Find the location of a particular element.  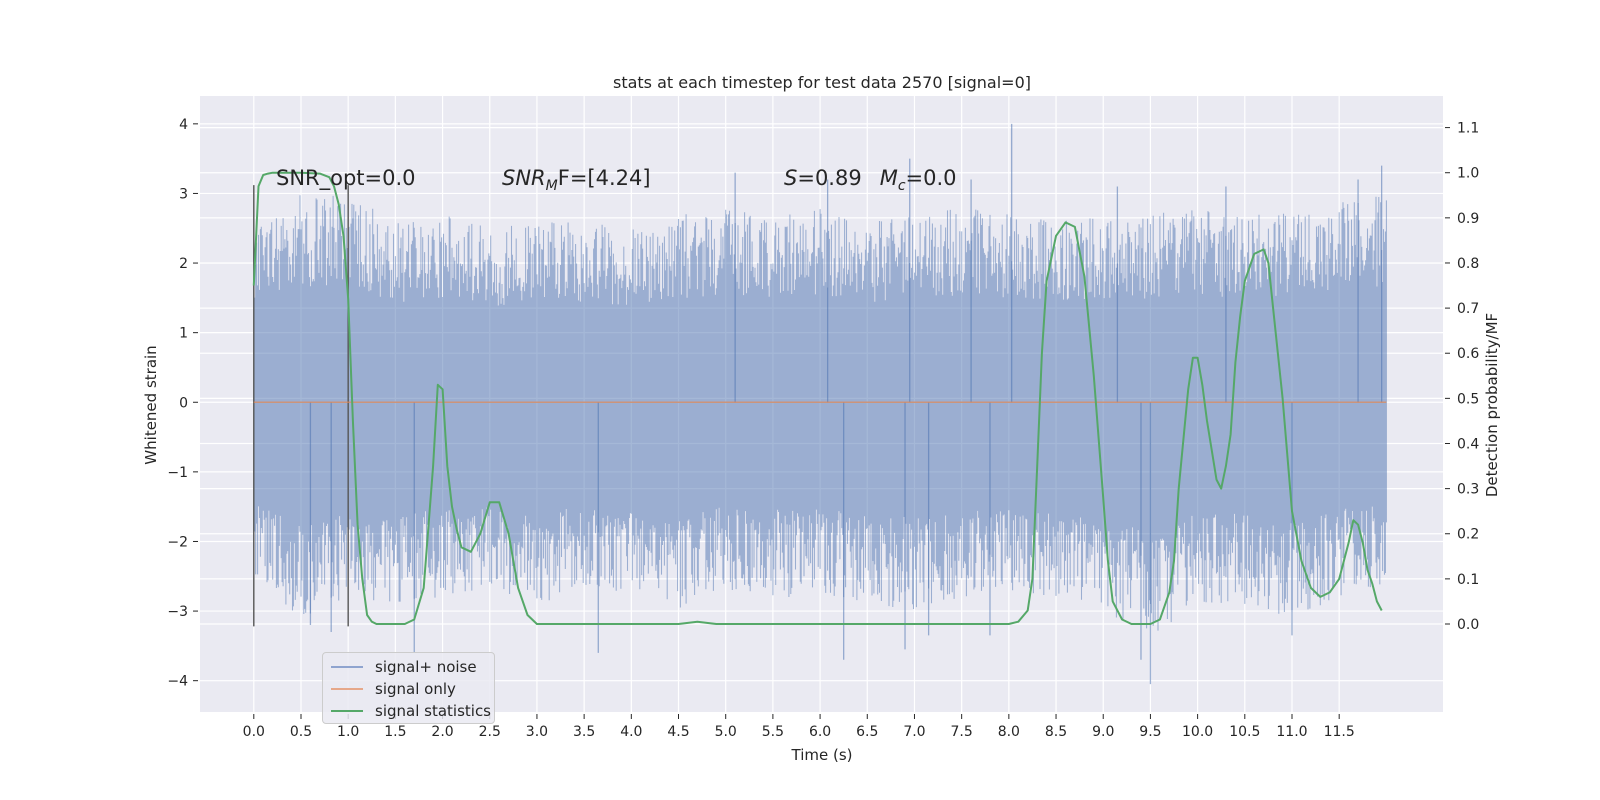

x-tick-label: 8.0 is located at coordinates (1009, 732).